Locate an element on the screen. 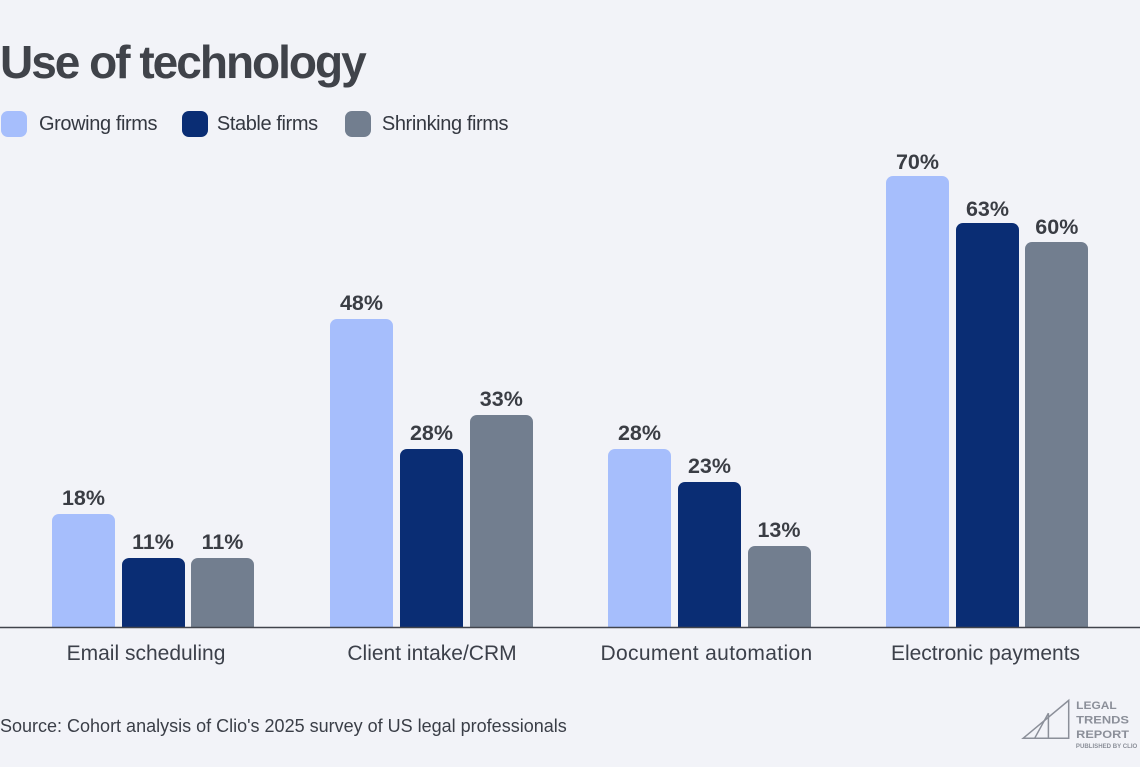 This screenshot has height=767, width=1140. svg-text: PUBLISHED BY CLIO is located at coordinates (1107, 746).